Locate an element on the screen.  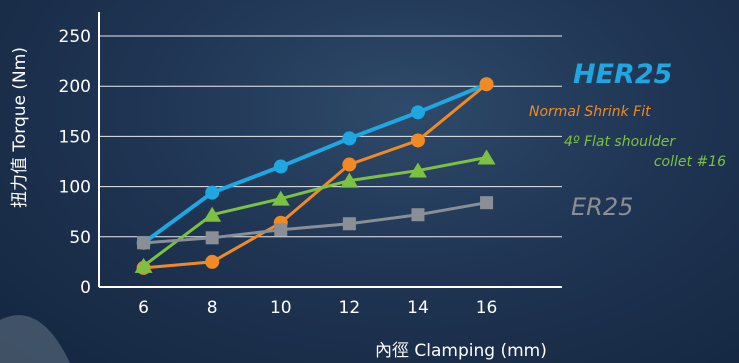
x-tick-label: 14 is located at coordinates (418, 308).